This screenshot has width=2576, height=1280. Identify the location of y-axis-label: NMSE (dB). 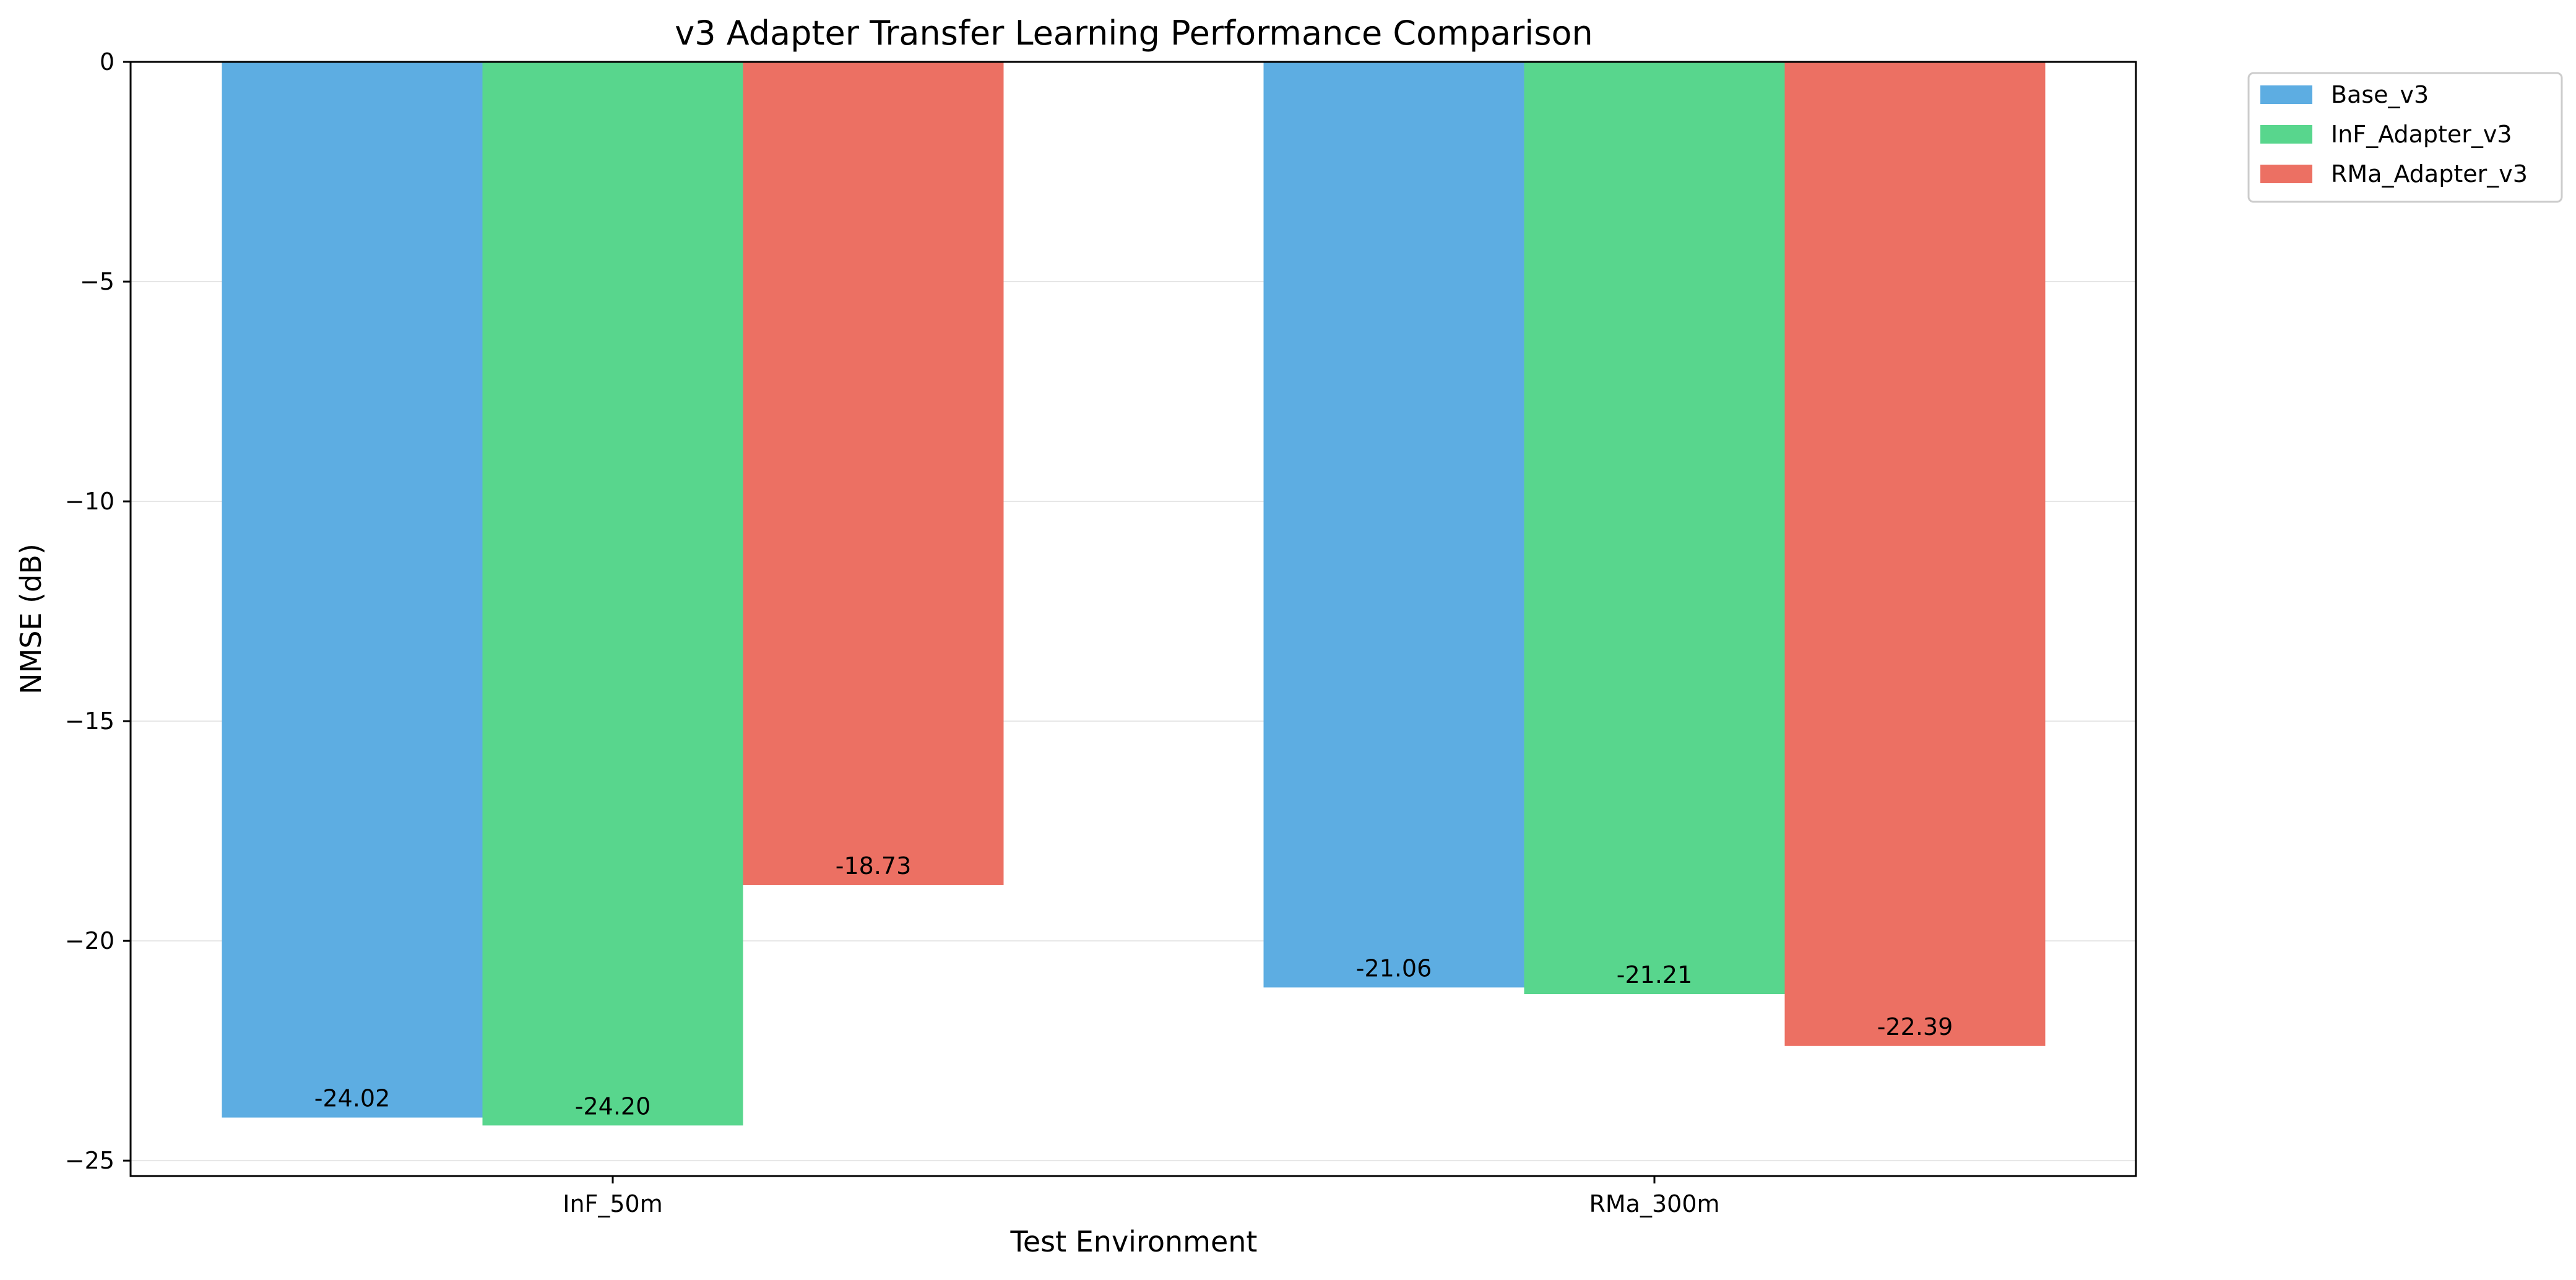
(31, 619).